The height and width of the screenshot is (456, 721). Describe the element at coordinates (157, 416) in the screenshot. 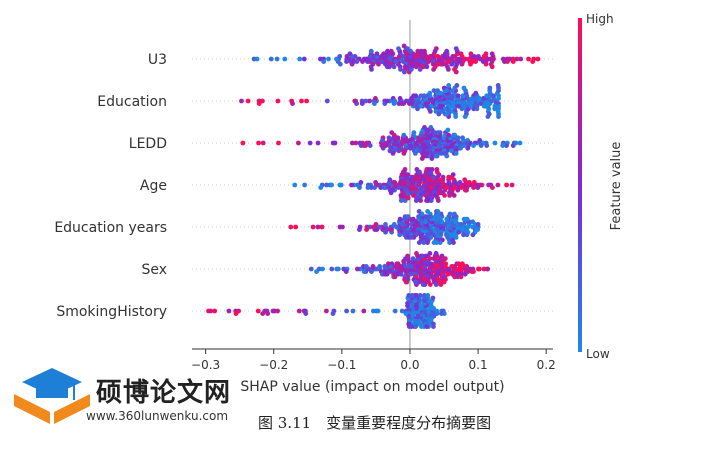

I see `watermark-url: www.360lunwenku.com` at that location.